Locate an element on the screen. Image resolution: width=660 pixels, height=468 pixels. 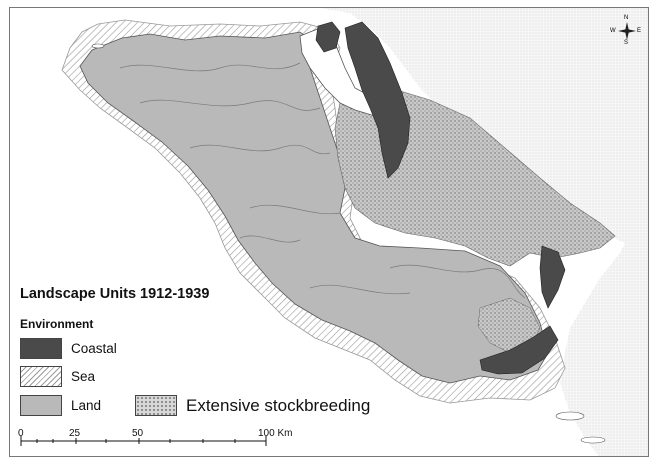
scale-tick-label: 0 is located at coordinates (21, 433).